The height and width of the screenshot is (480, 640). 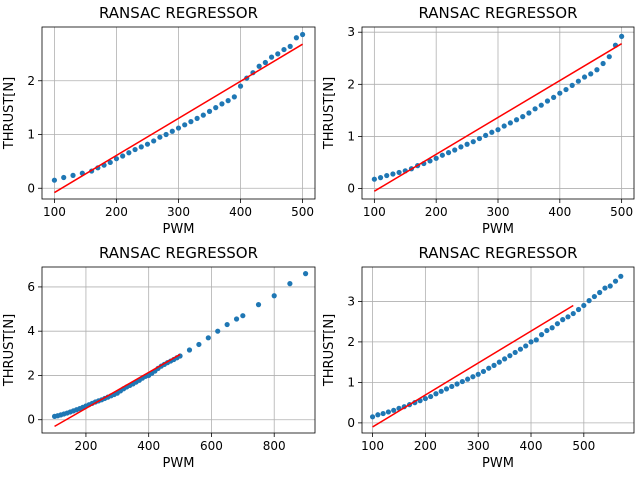 I want to click on y-tick-label: 4, so click(x=31, y=331).